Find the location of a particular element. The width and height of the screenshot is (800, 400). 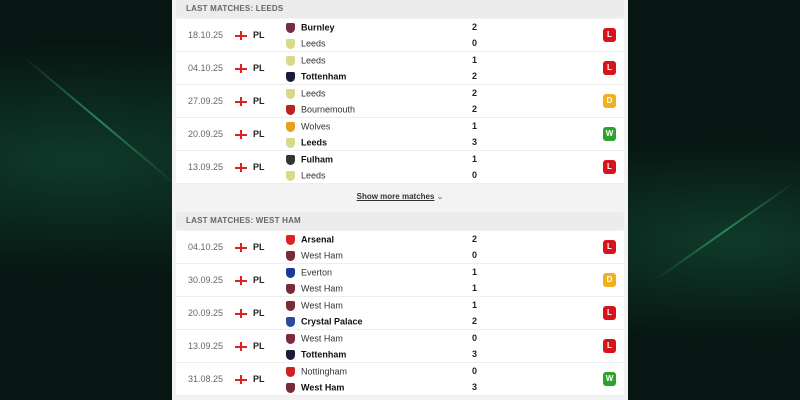

away-score: 1 is located at coordinates (475, 288).